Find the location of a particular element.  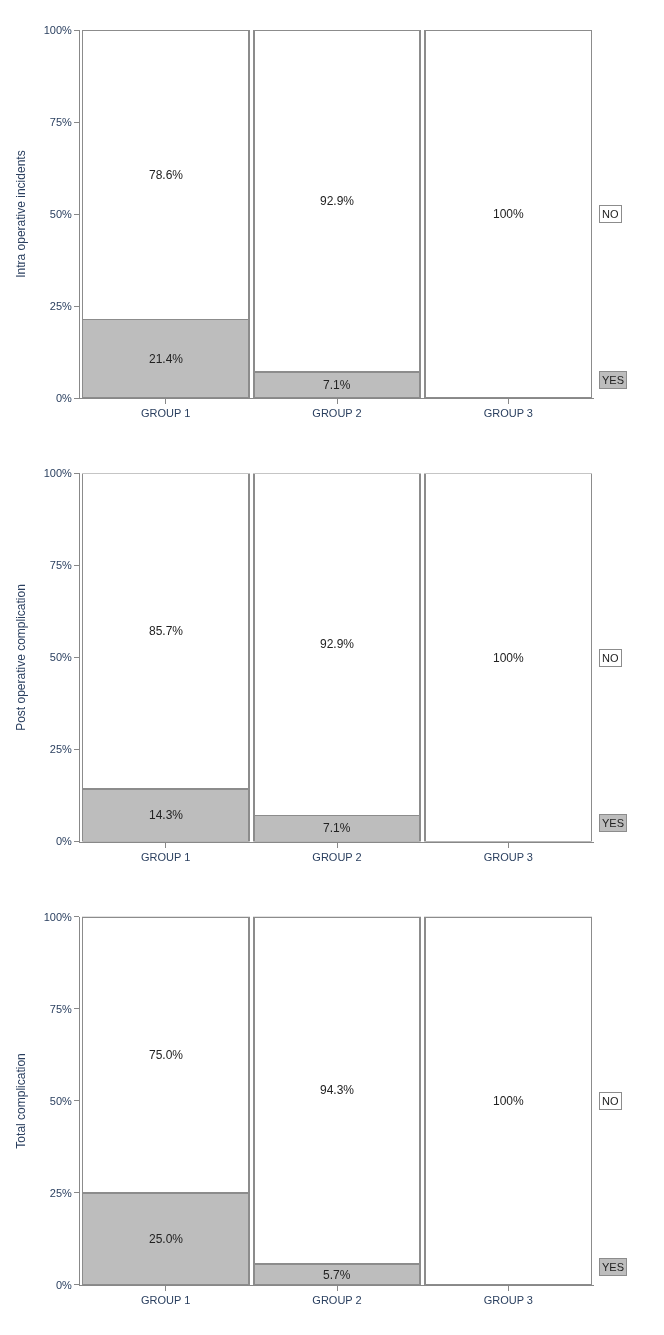

data-label: 14.3% is located at coordinates (166, 815).